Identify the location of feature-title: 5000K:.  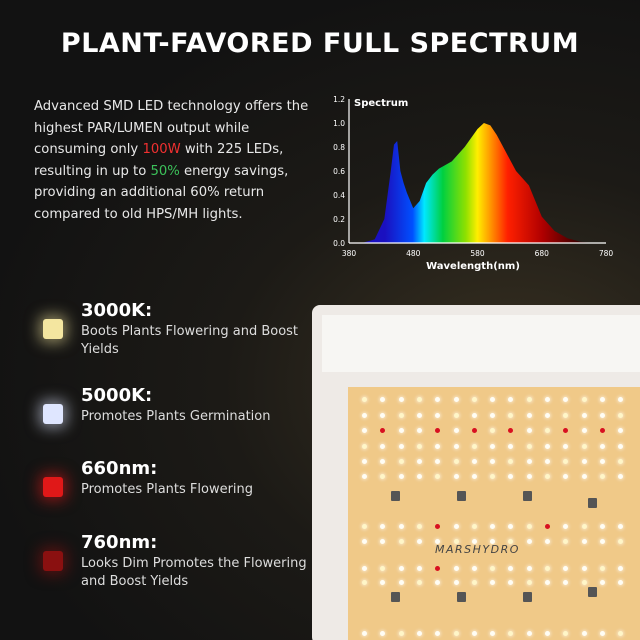
(117, 395).